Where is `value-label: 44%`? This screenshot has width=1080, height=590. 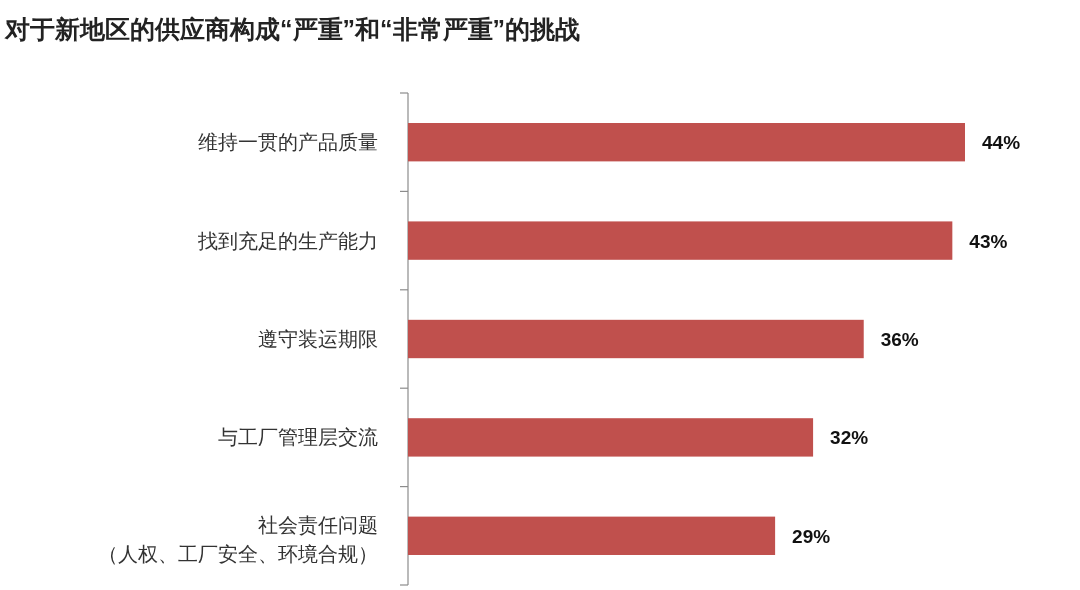 value-label: 44% is located at coordinates (1001, 143).